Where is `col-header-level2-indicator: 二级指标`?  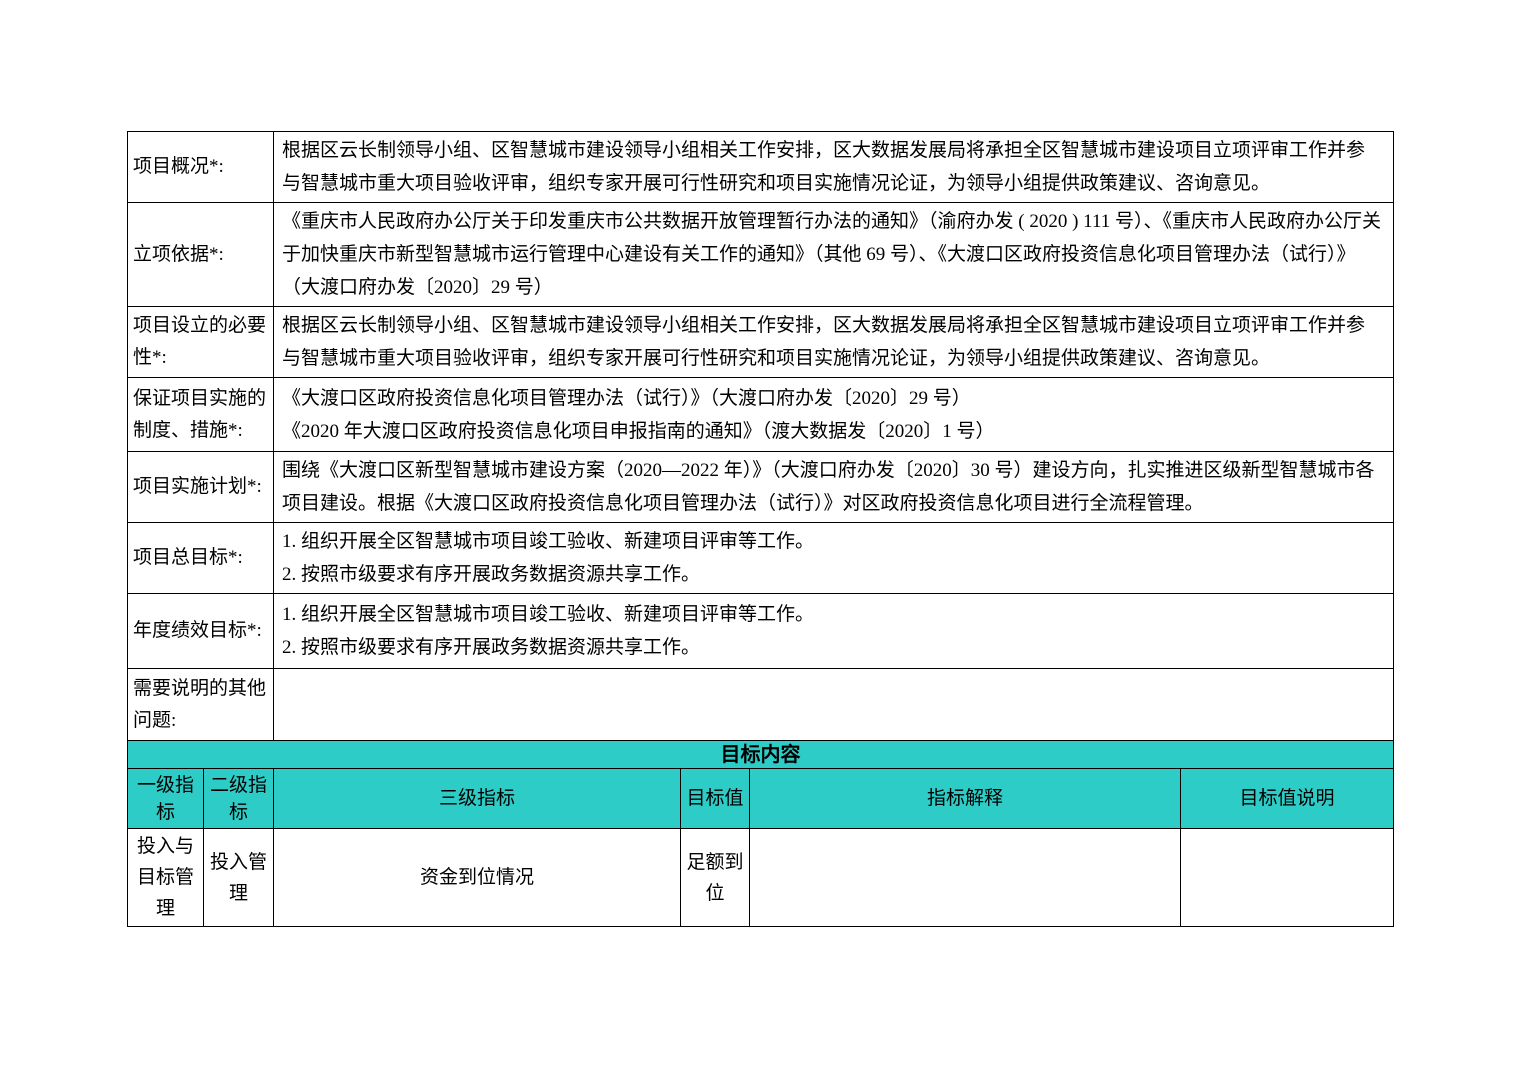
col-header-level2-indicator: 二级指标 is located at coordinates (238, 798).